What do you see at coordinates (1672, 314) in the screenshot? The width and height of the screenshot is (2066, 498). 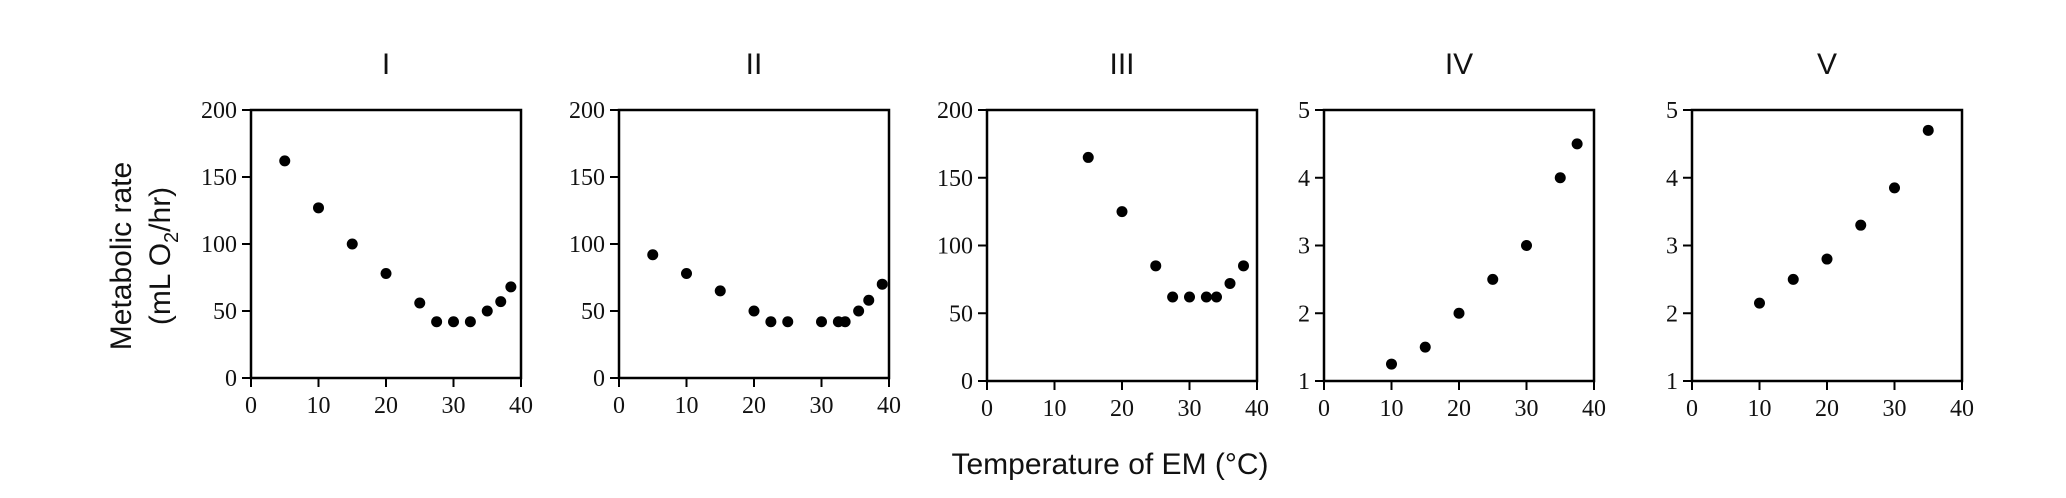 I see `y-tick-label: 2` at bounding box center [1672, 314].